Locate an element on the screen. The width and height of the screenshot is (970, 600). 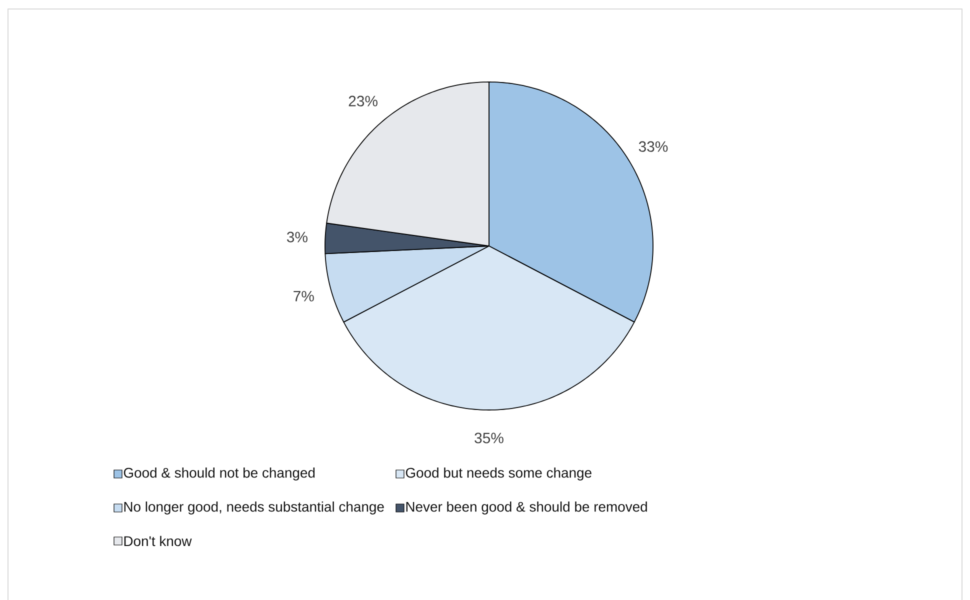
legend-label: Good & should not be changed is located at coordinates (219, 473).